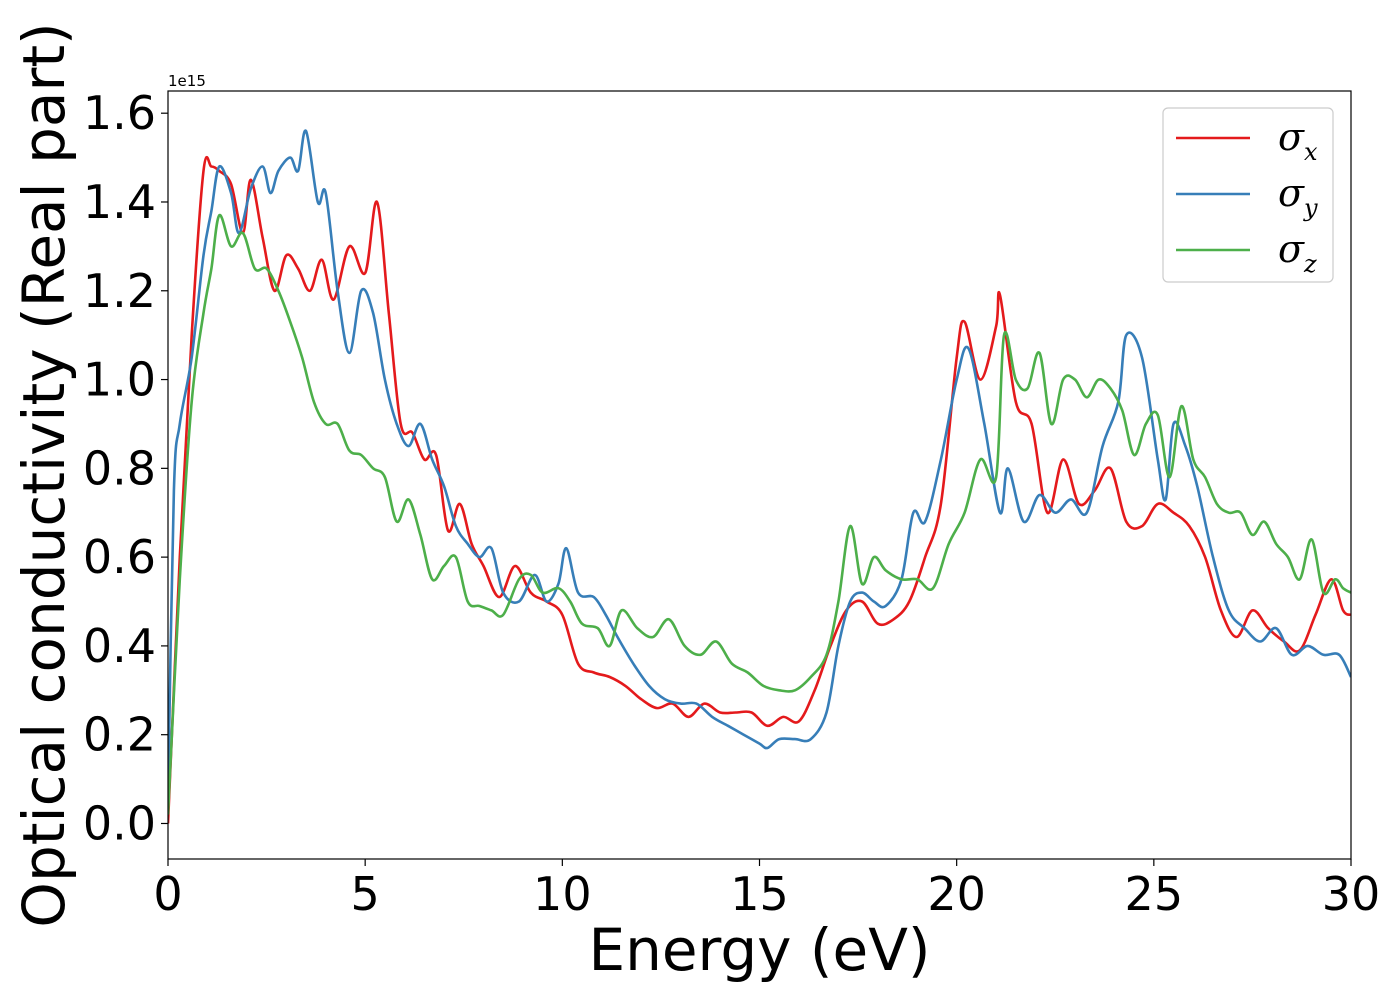 This screenshot has height=1000, width=1400. Describe the element at coordinates (119, 113) in the screenshot. I see `y-tick-label: 1.6` at that location.